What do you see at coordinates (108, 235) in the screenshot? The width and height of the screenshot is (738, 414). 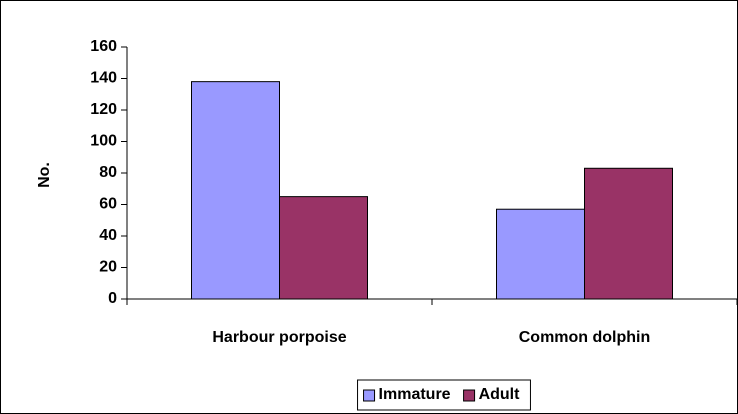 I see `y-tick-label: 40` at bounding box center [108, 235].